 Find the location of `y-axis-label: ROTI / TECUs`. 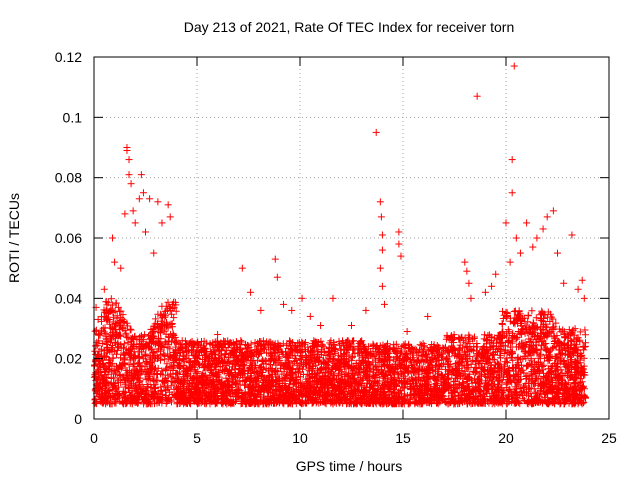

y-axis-label: ROTI / TECUs is located at coordinates (14, 238).